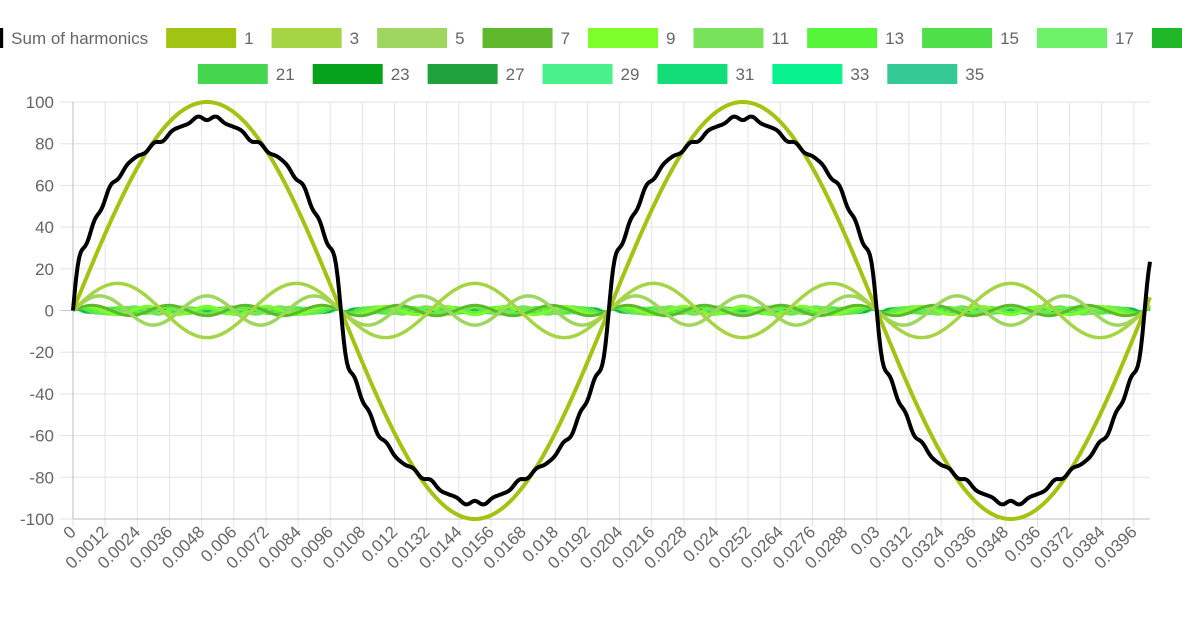  Describe the element at coordinates (37, 519) in the screenshot. I see `y-tick-label: -100` at that location.